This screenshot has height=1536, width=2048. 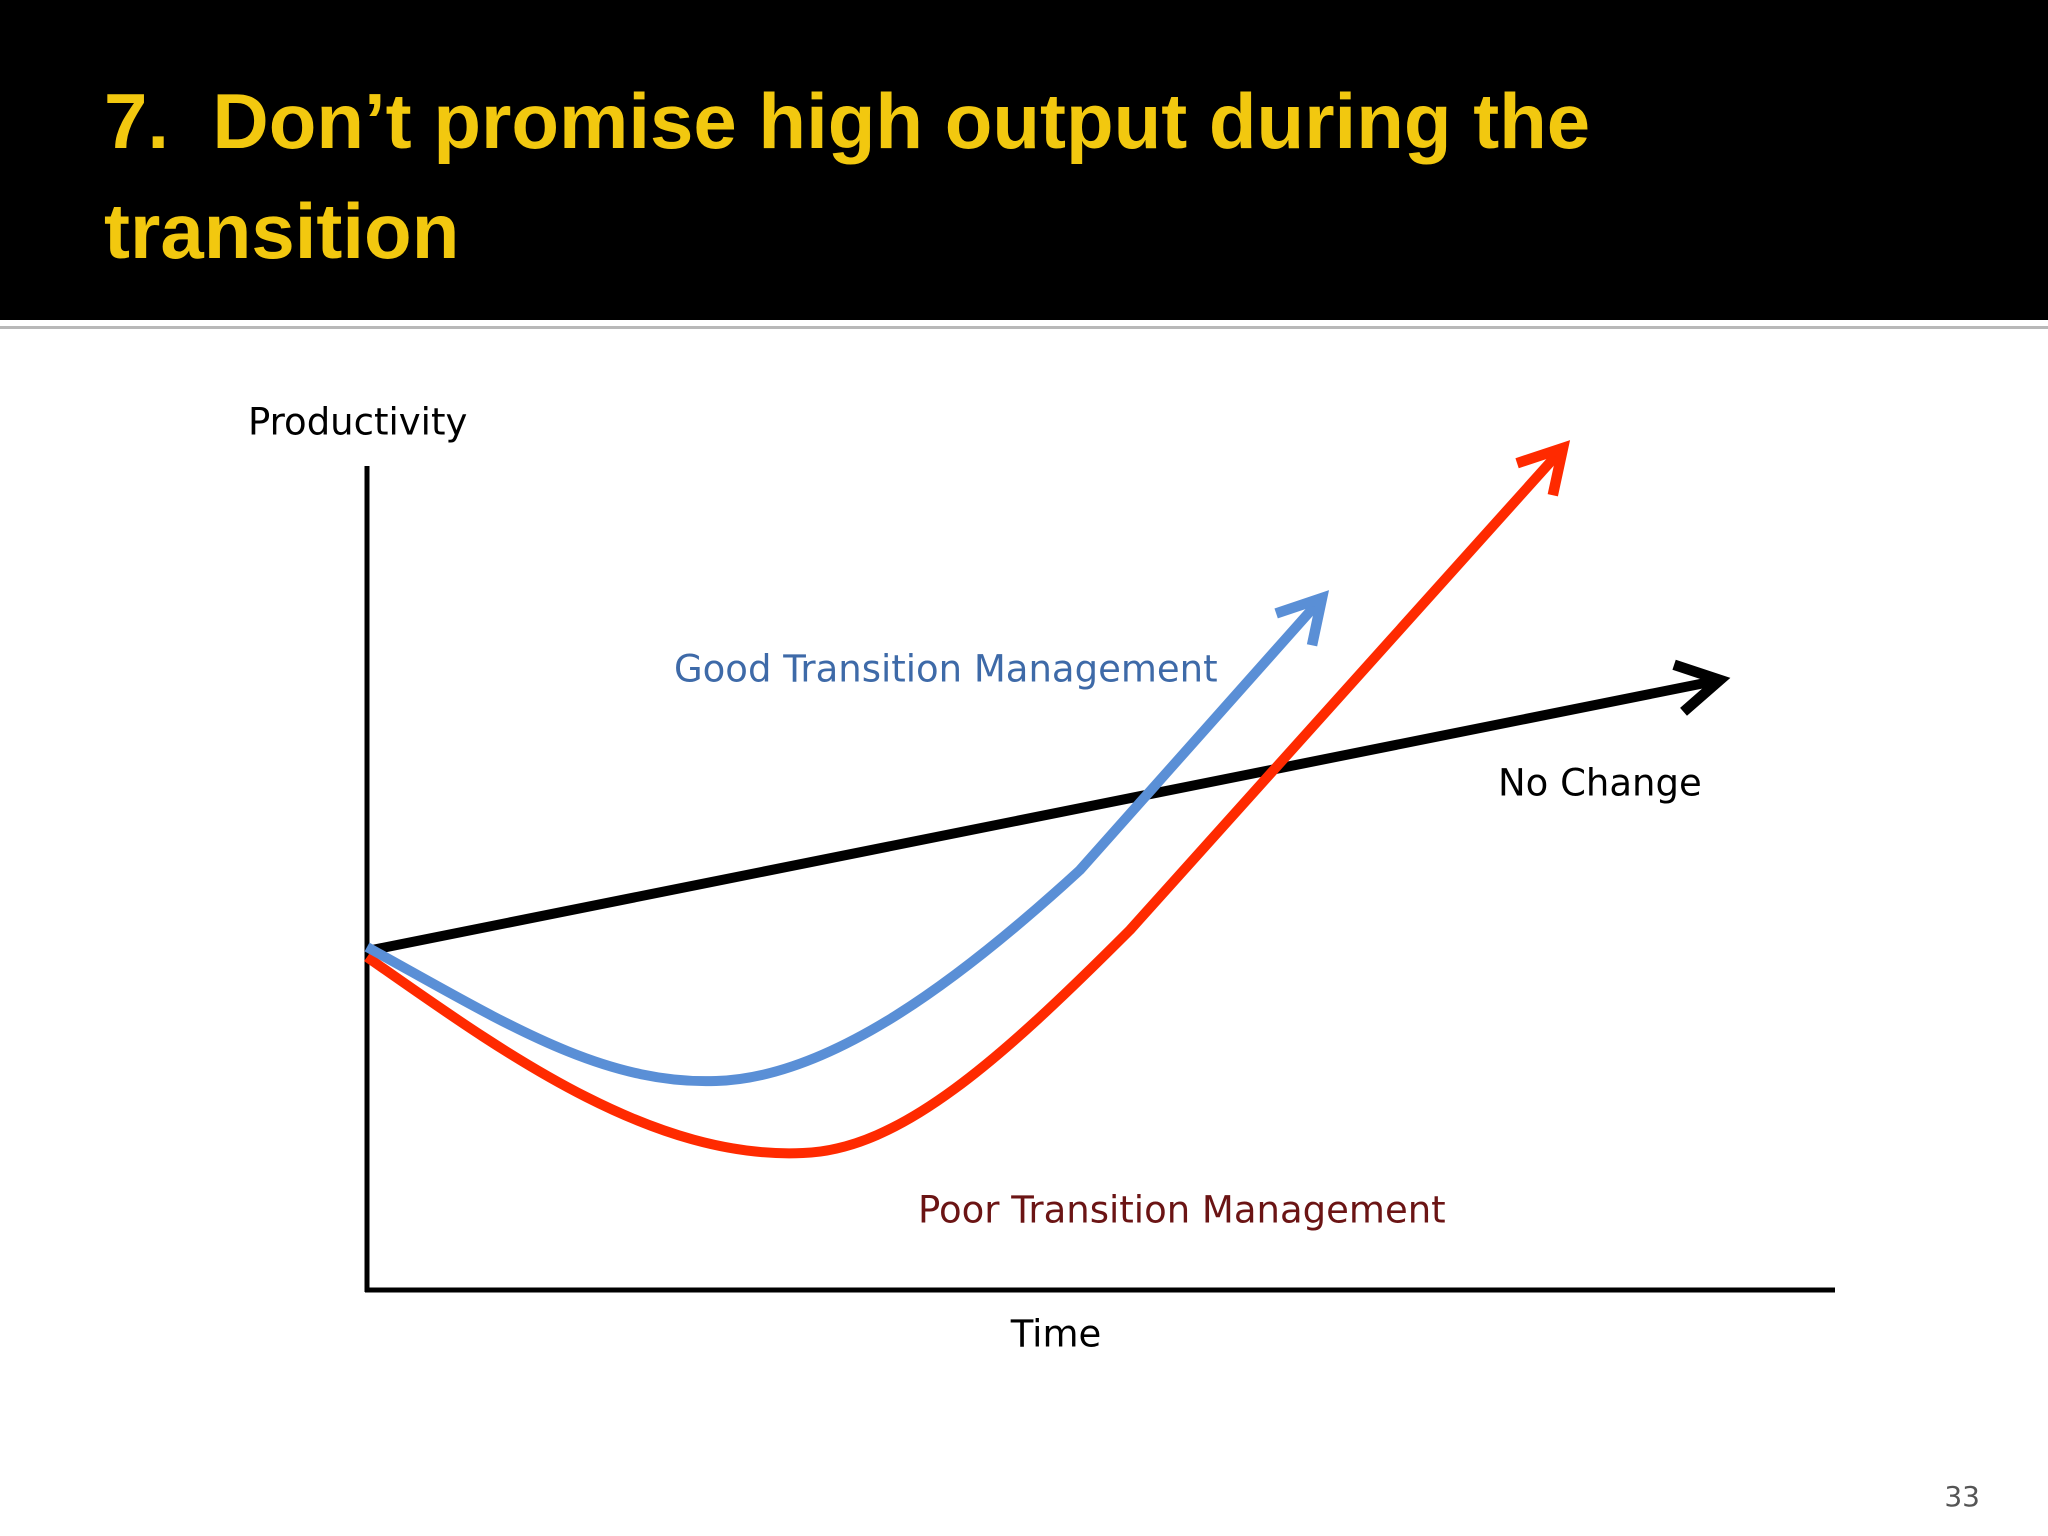 I want to click on no-change-line, so click(x=1048, y=807).